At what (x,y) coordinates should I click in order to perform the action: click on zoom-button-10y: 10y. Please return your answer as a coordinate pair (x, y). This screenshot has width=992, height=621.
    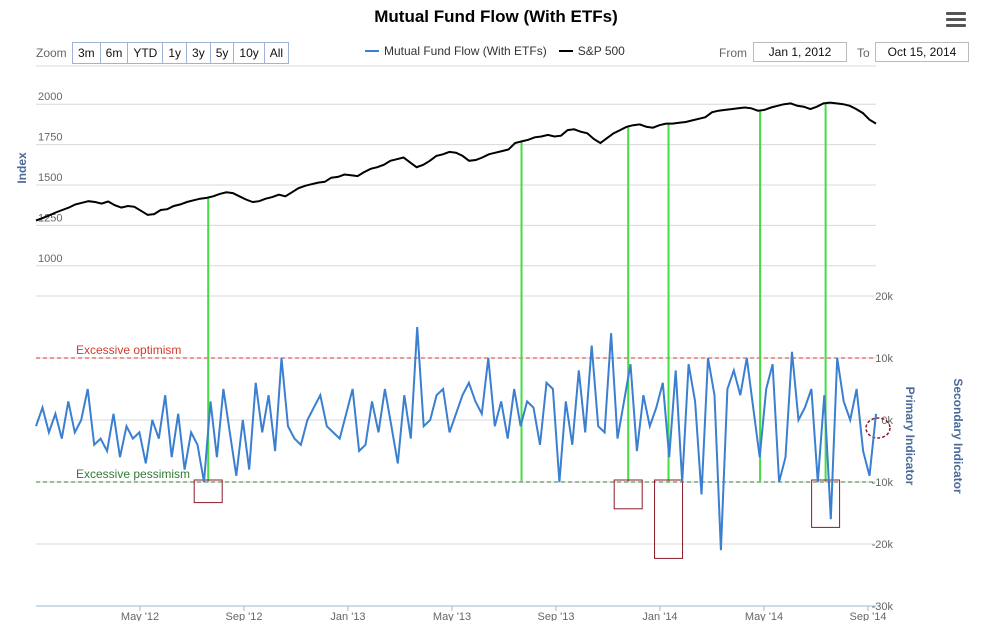
    Looking at the image, I should click on (249, 53).